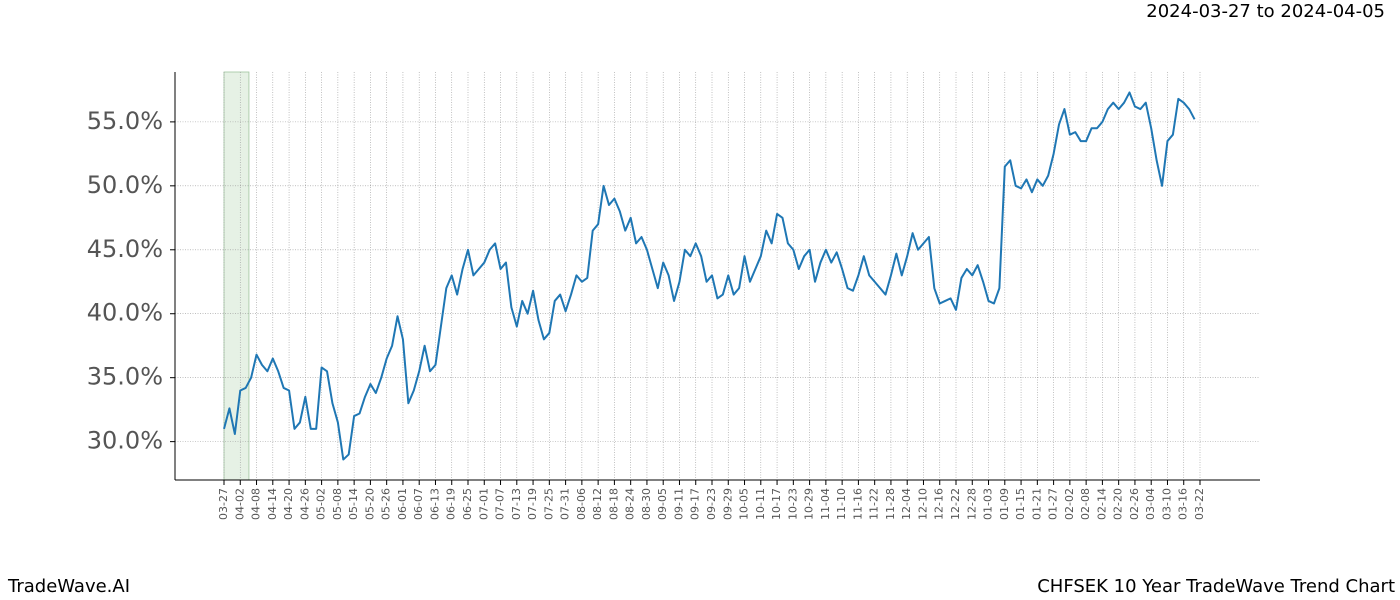 The image size is (1400, 600). Describe the element at coordinates (239, 504) in the screenshot. I see `x-tick-label: 04-02` at that location.